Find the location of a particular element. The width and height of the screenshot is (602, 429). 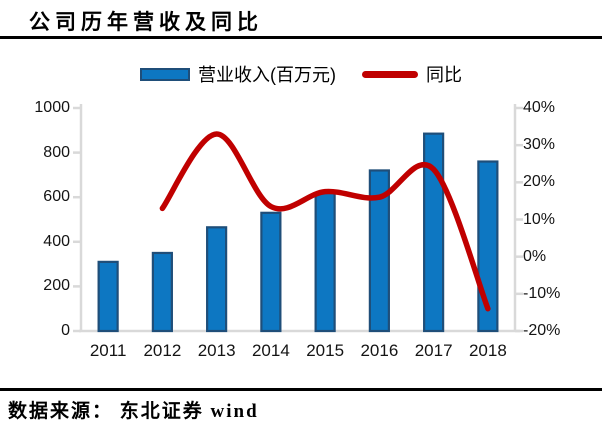

right-axis-tick: -10% is located at coordinates (542, 293).